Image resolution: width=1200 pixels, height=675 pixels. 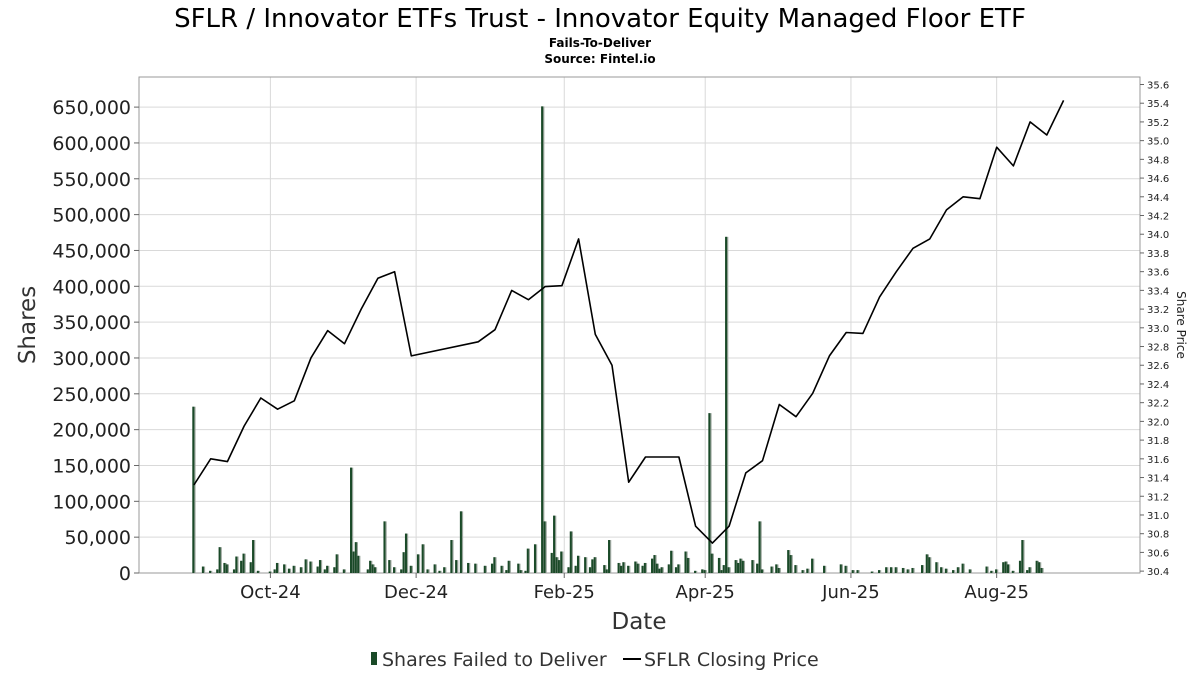 What do you see at coordinates (1158, 179) in the screenshot?
I see `y2-tick-label: 34.6` at bounding box center [1158, 179].